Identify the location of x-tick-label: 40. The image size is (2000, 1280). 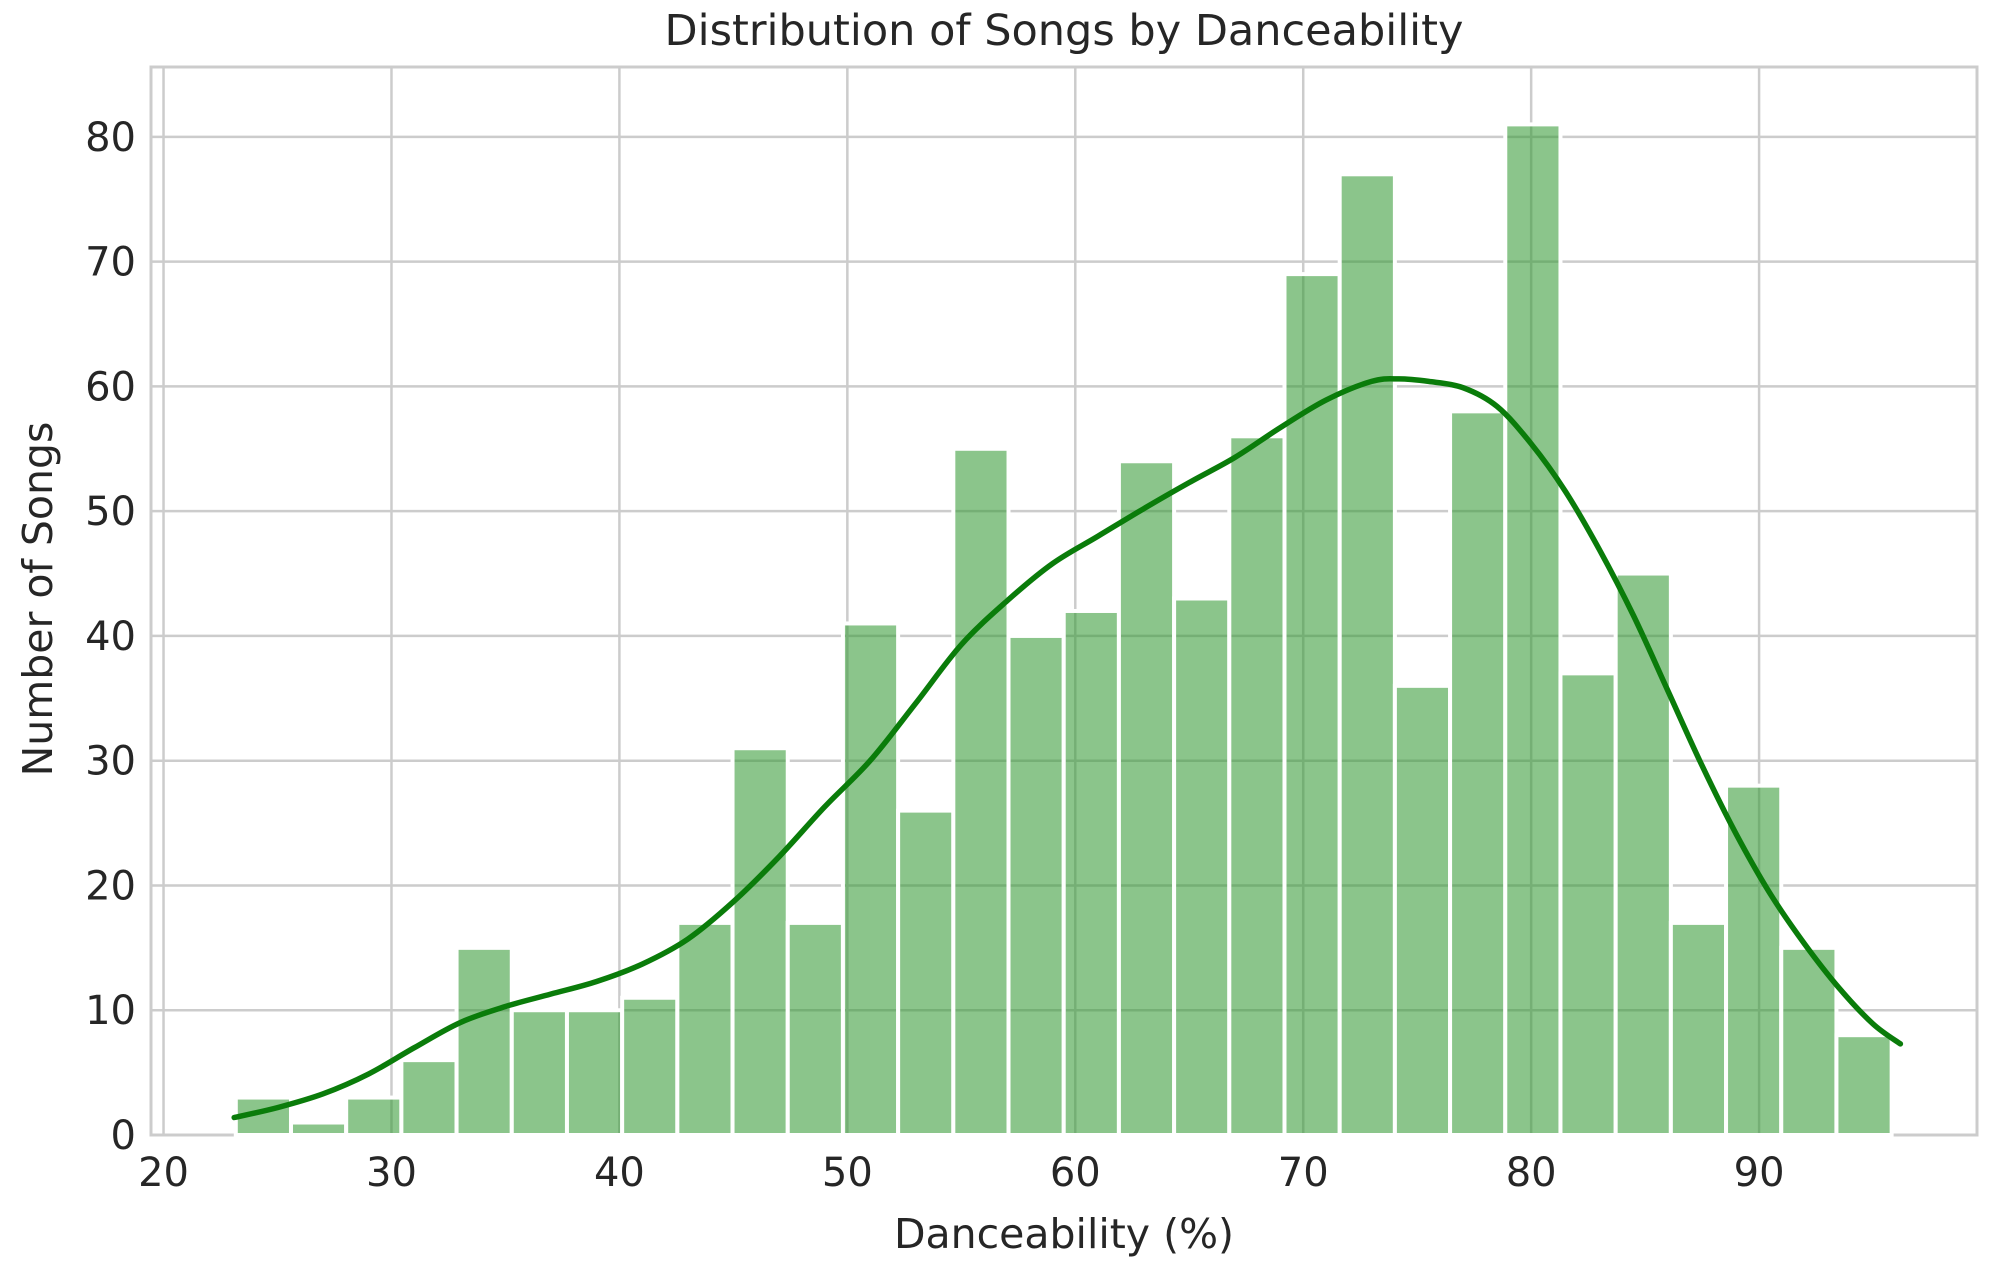
(619, 1173).